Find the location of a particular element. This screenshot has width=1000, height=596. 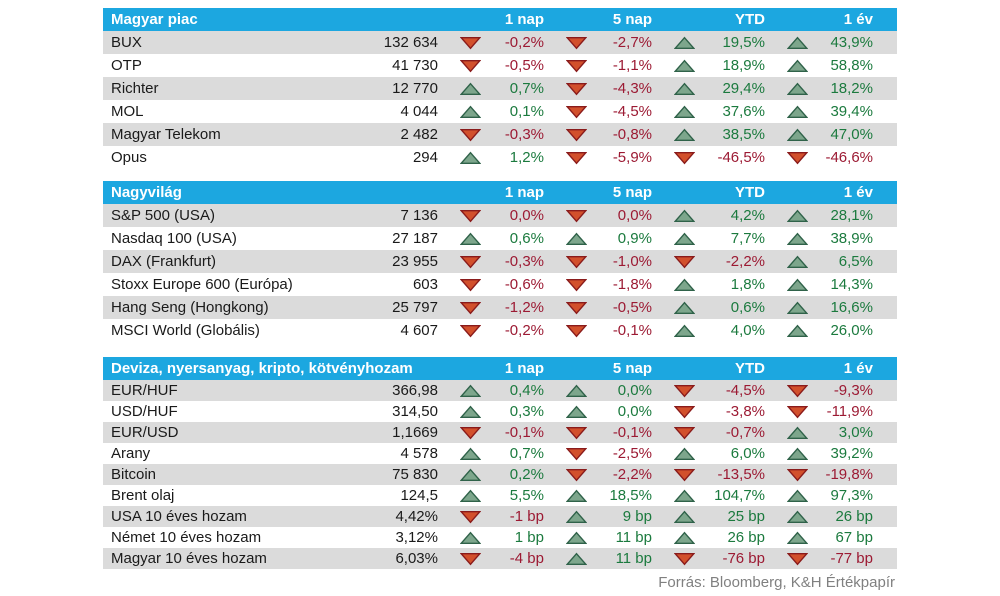

change-value: -19,8% is located at coordinates (849, 474).